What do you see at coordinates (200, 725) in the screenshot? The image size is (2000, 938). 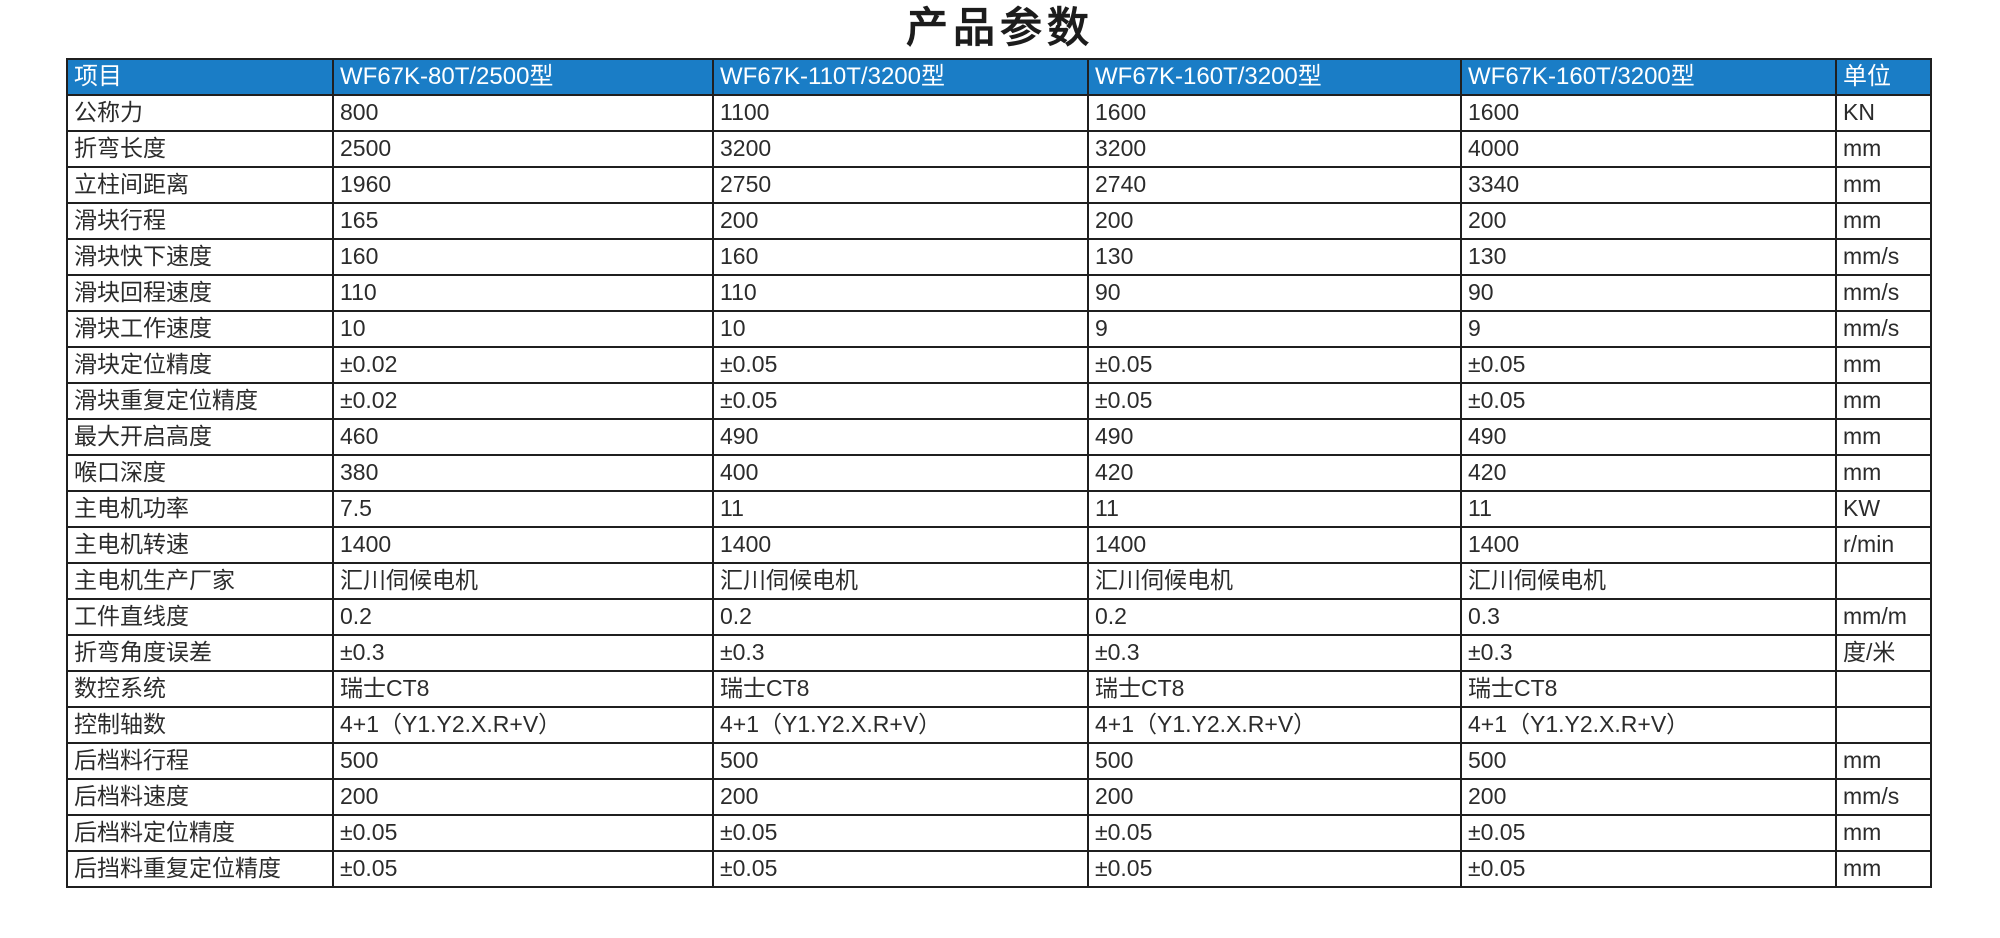 I see `row-label: 控制轴数` at bounding box center [200, 725].